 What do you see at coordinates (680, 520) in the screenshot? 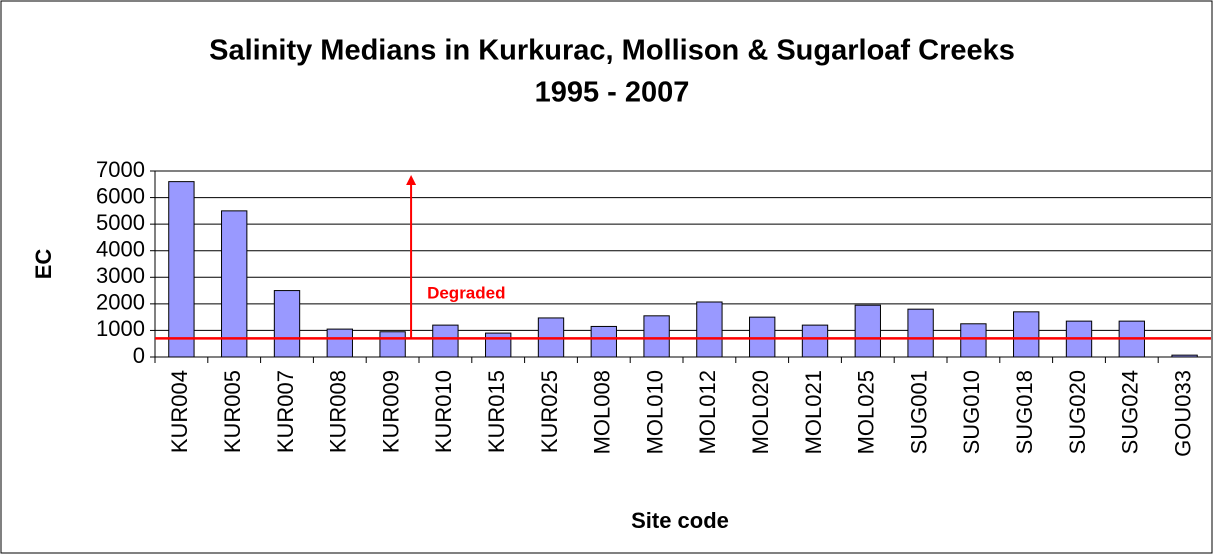
I see `x-axis-label: Site code` at bounding box center [680, 520].